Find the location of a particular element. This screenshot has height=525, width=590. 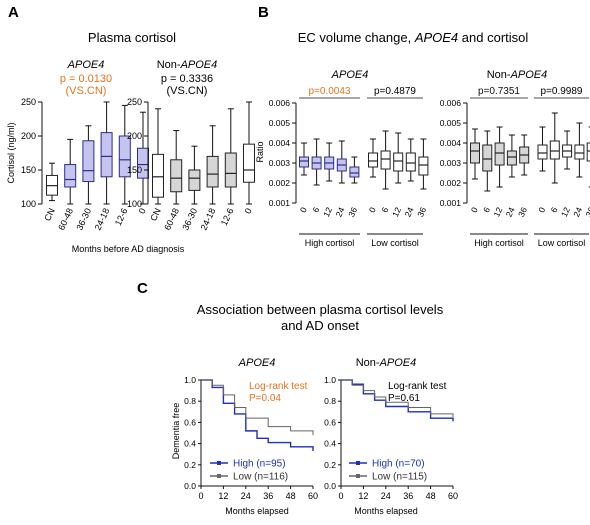

y-tick-label: 0.4 is located at coordinates (330, 444).